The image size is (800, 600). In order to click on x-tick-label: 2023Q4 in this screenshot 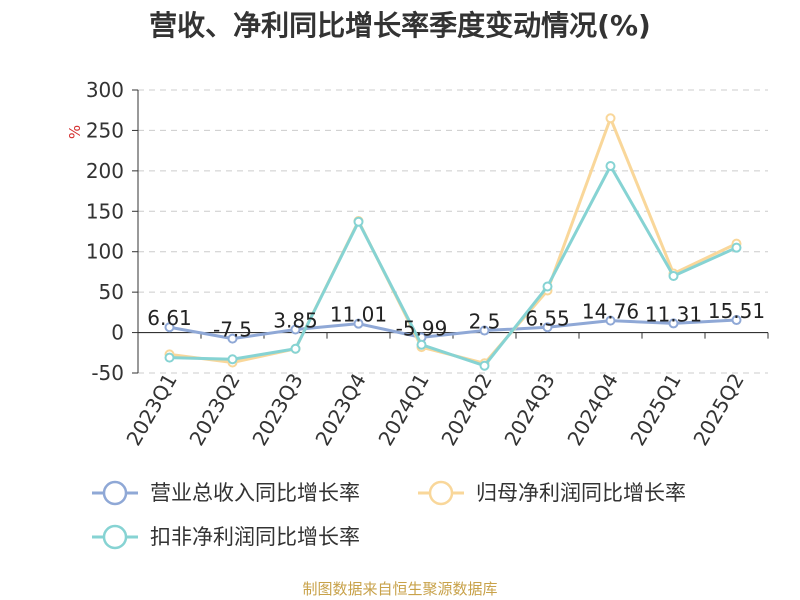, I will do `click(340, 409)`.